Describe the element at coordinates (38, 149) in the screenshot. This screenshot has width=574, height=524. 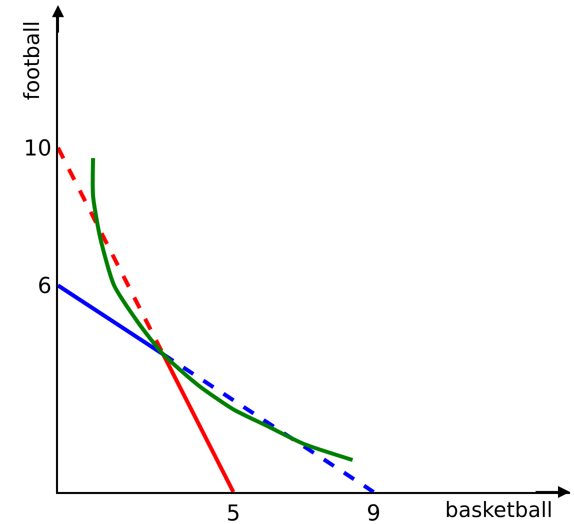
I see `y-tick-label: 10` at that location.